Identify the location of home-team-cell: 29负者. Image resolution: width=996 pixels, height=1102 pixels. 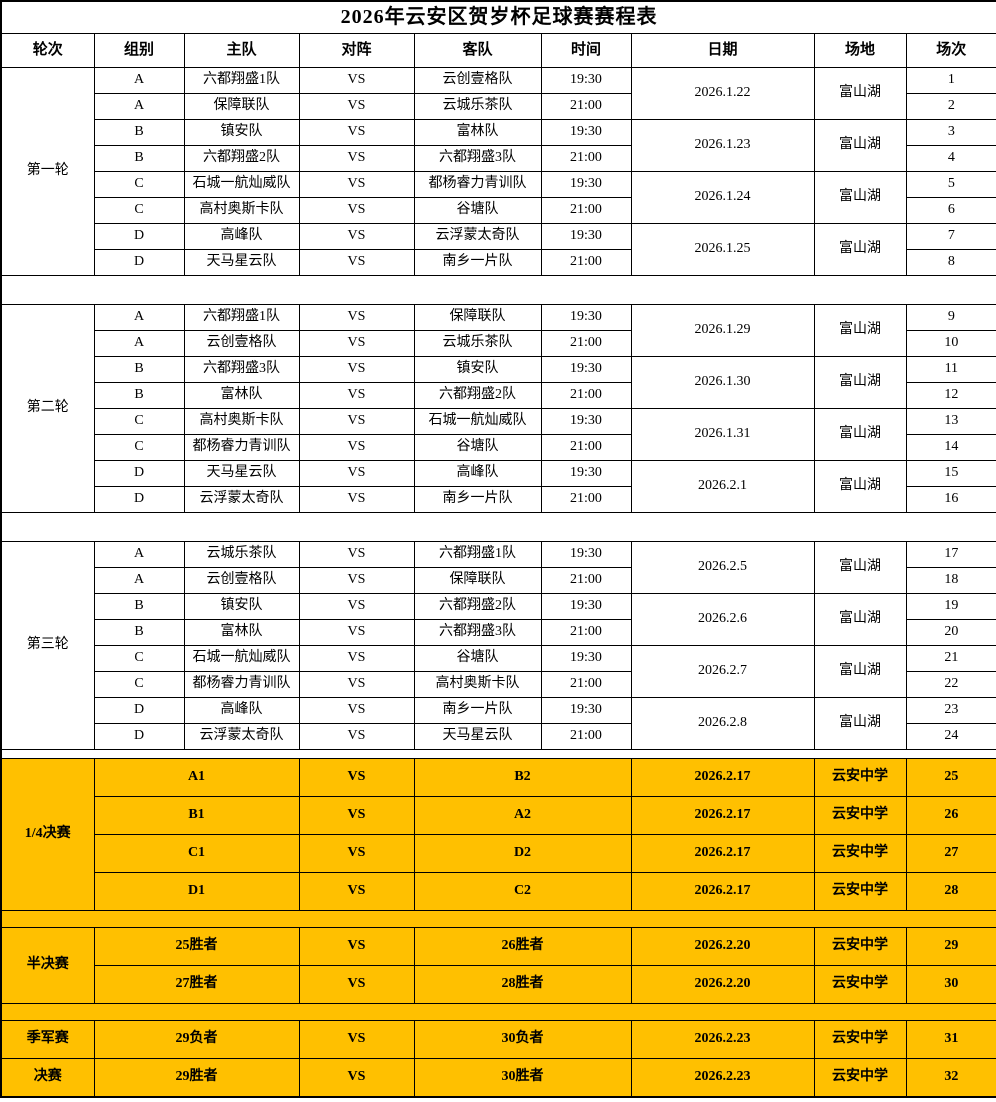
(196, 1039).